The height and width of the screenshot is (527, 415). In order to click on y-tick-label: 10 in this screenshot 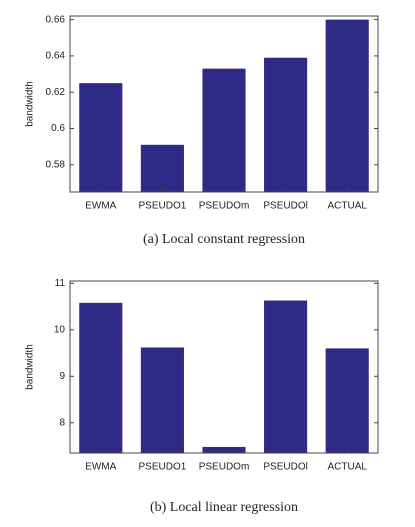, I will do `click(60, 329)`.